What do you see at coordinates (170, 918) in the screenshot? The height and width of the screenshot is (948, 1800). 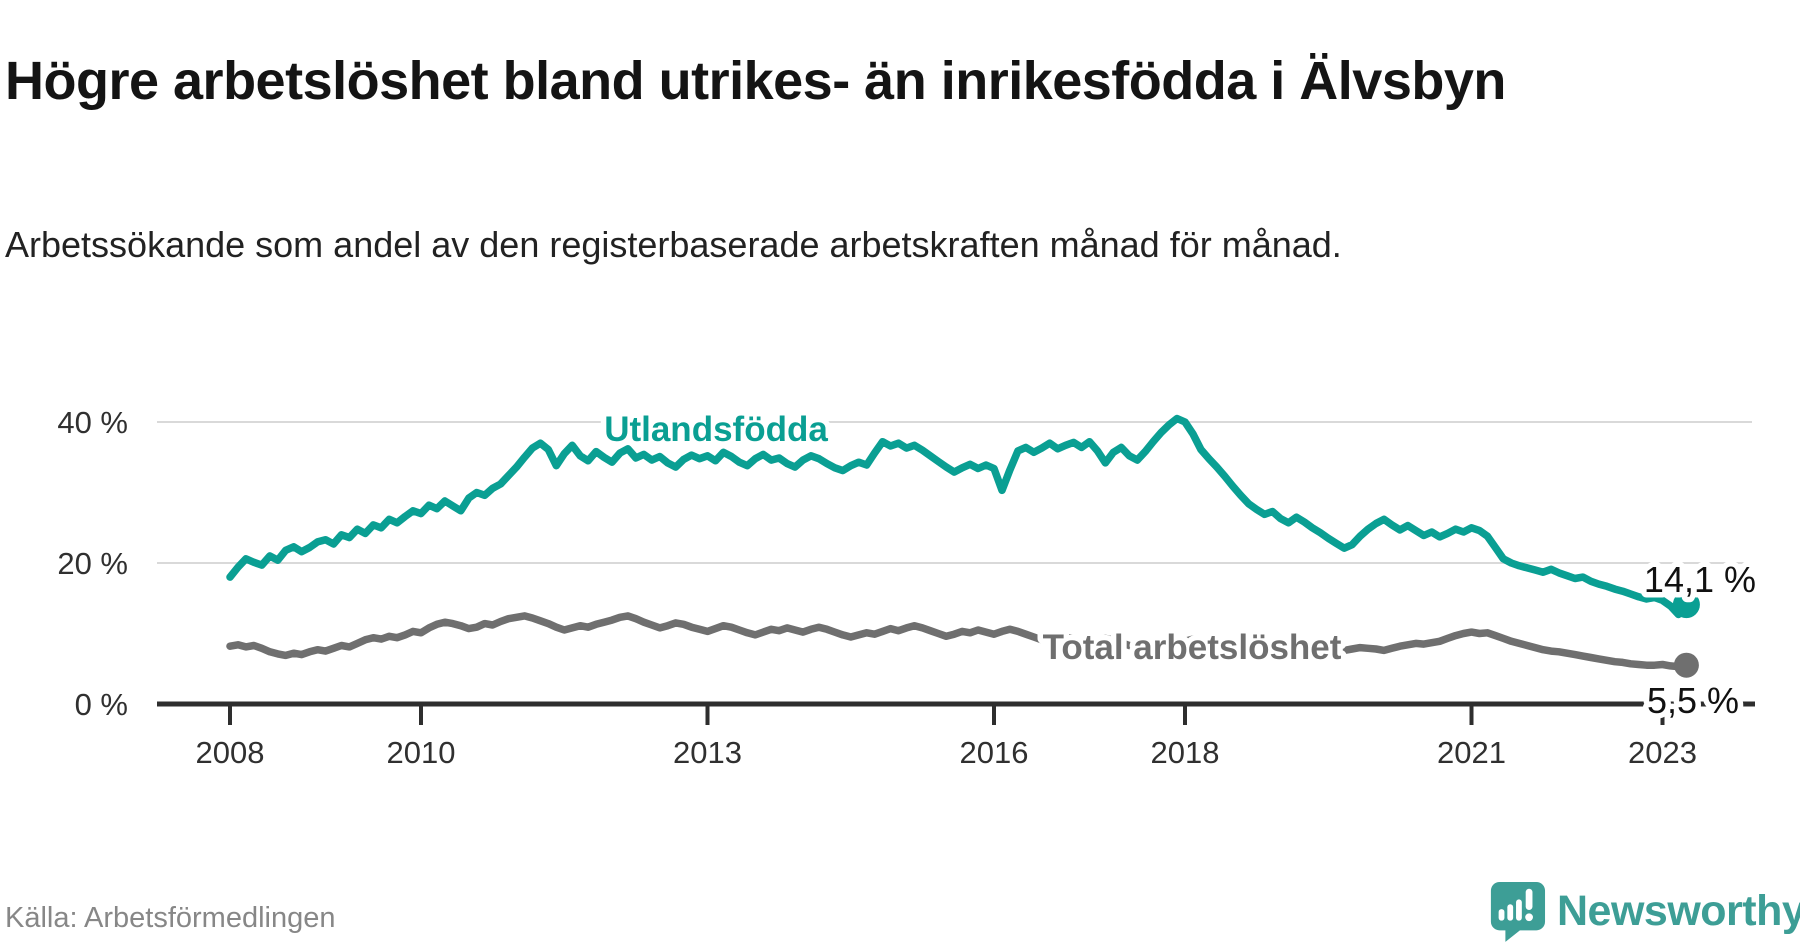 I see `source-note: Källa: Arbetsförmedlingen` at bounding box center [170, 918].